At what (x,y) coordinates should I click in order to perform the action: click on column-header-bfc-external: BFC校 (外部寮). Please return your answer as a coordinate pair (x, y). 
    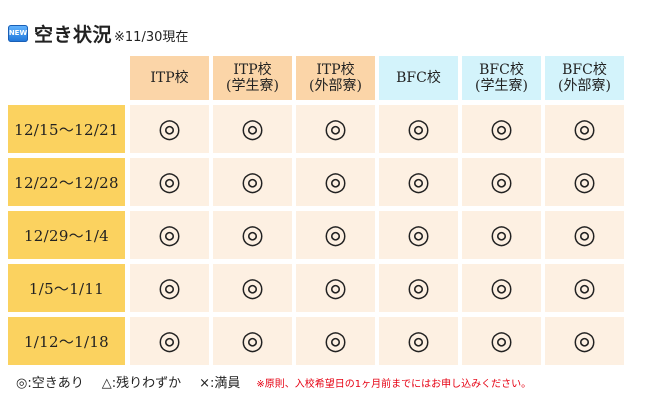
    Looking at the image, I should click on (584, 78).